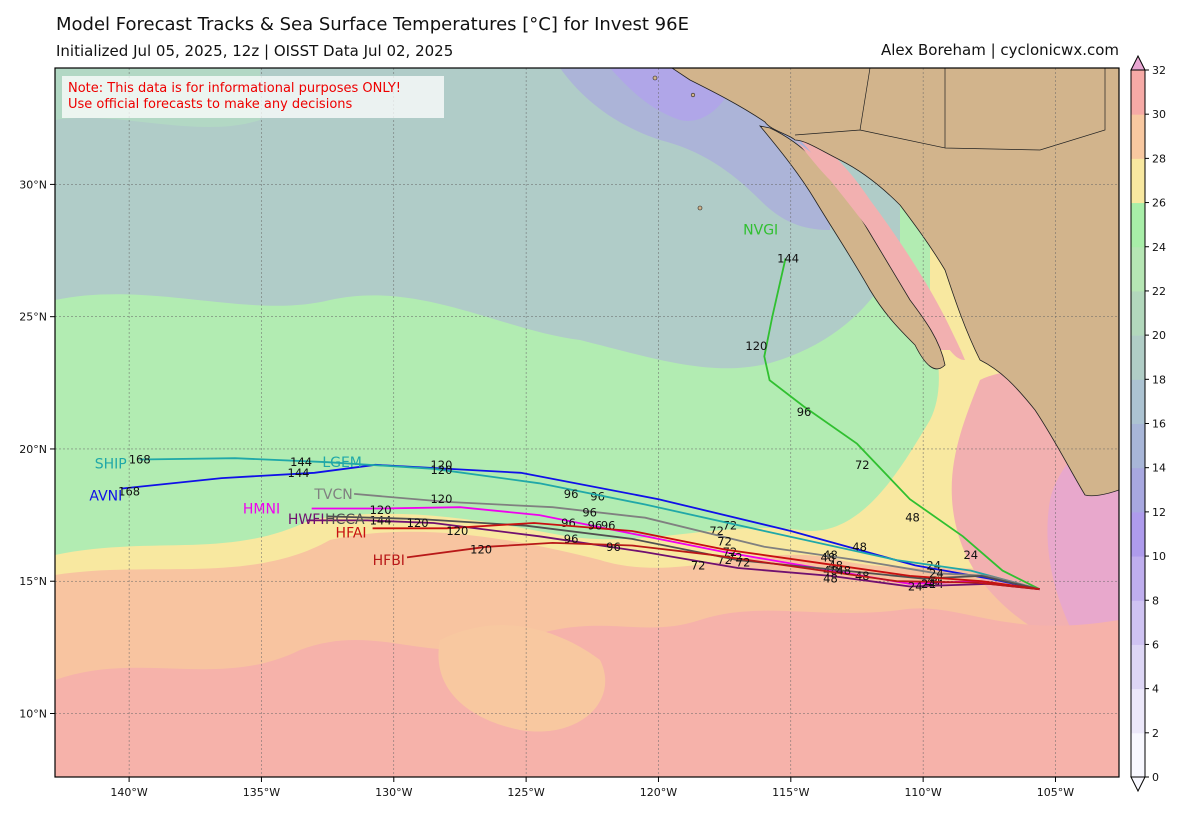 Image resolution: width=1199 pixels, height=814 pixels. I want to click on colorbar-tick-label: 30, so click(1159, 114).